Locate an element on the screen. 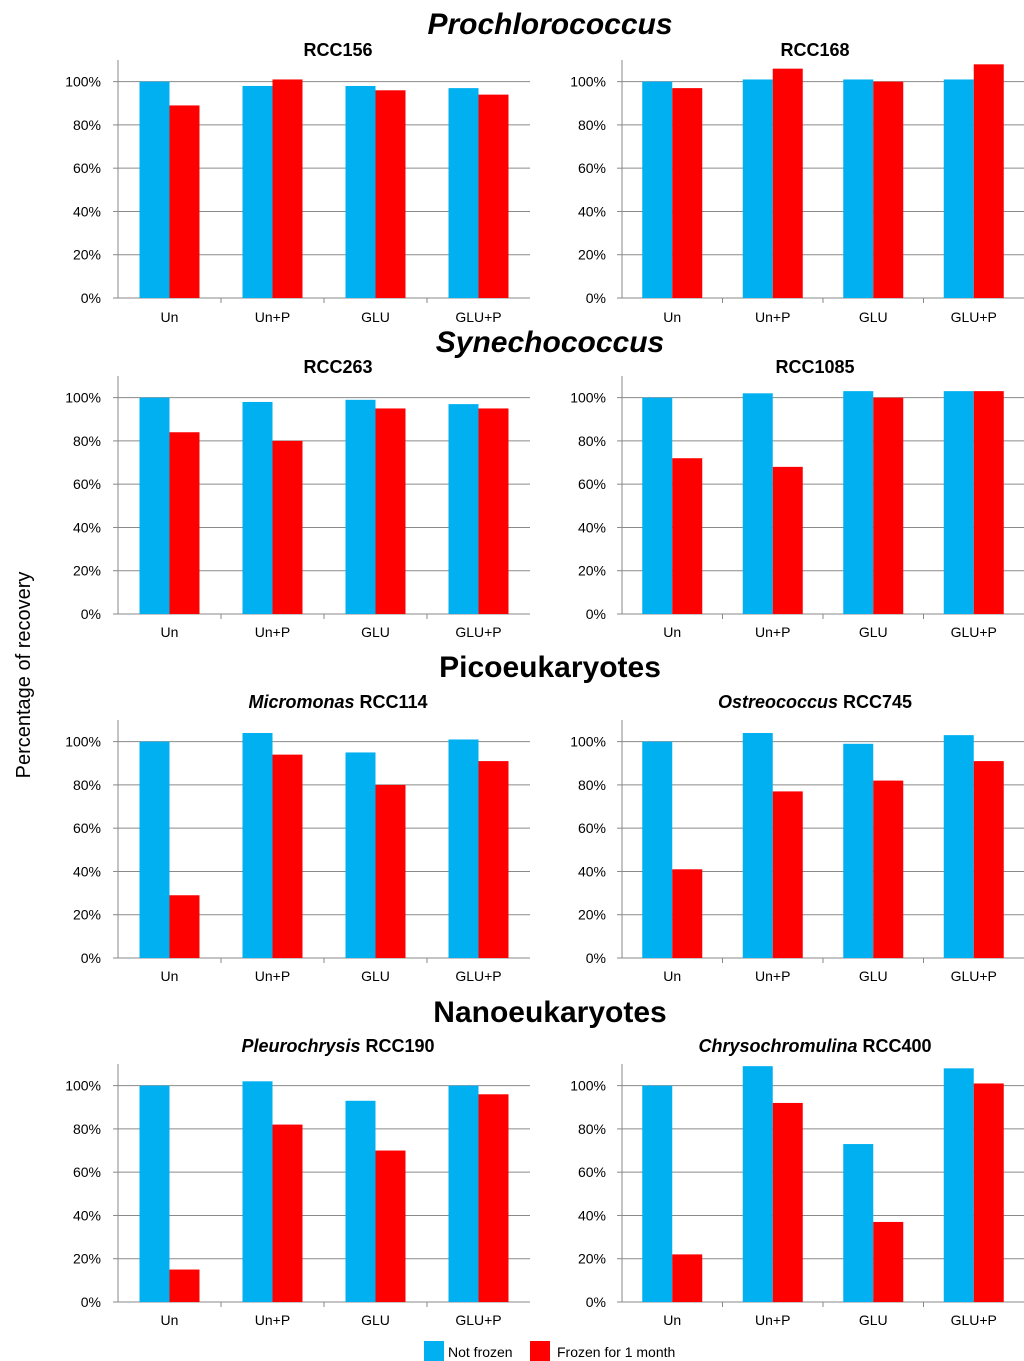  legend-label: Not frozen is located at coordinates (480, 1352).